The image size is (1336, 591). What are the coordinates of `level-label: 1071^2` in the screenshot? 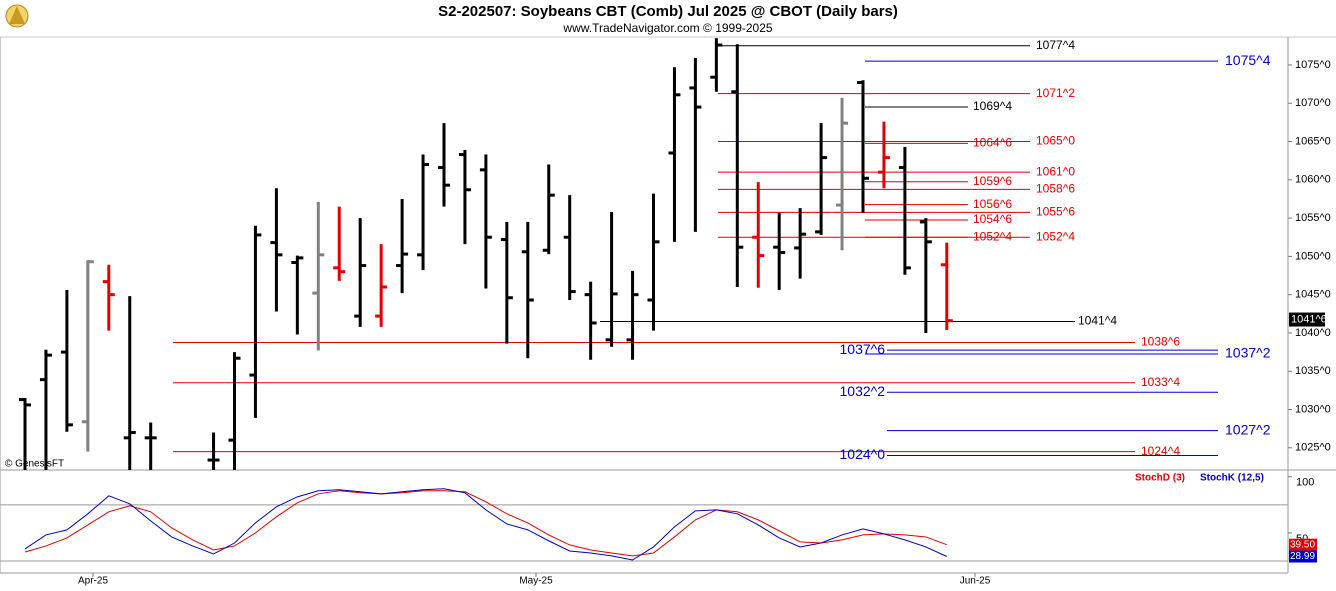 It's located at (1055, 93).